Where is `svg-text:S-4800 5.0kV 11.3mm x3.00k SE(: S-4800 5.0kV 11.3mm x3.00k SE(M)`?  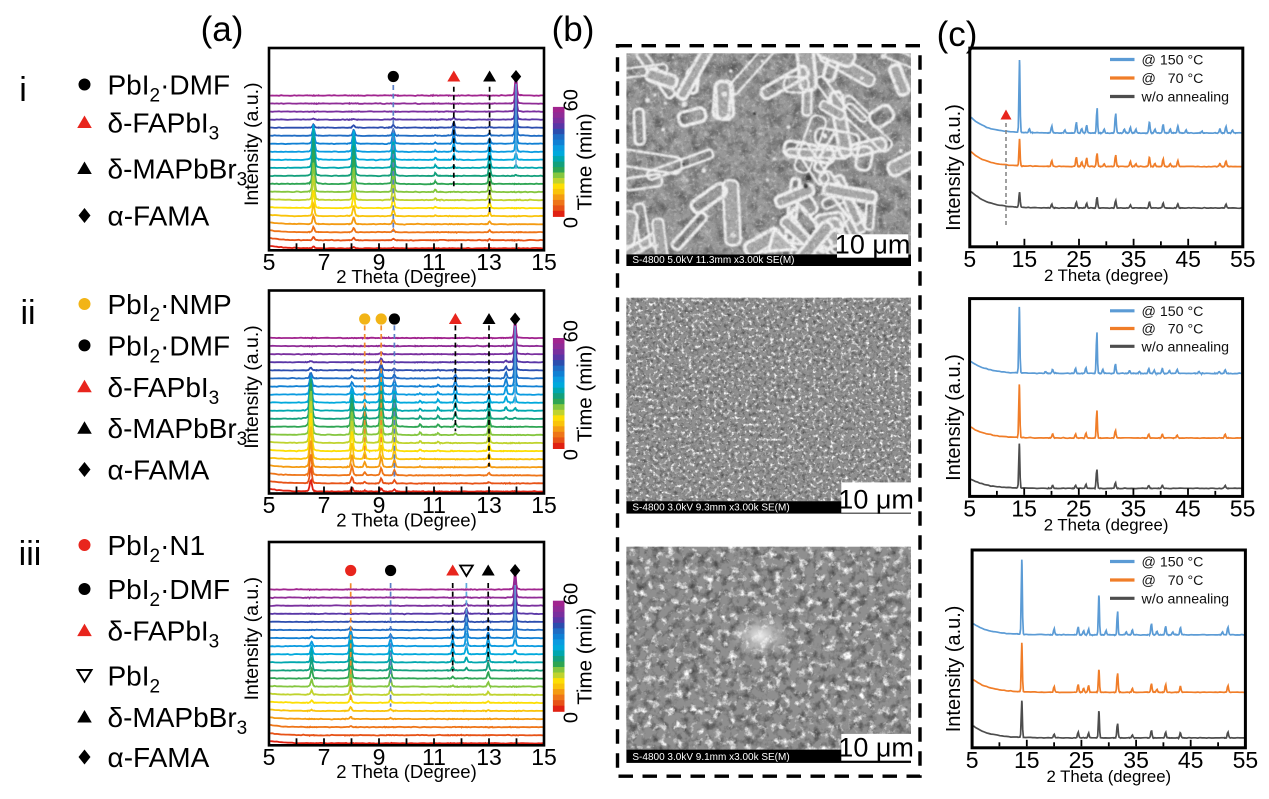 svg-text:S-4800 5.0kV 11.3mm x3.00k SE(: S-4800 5.0kV 11.3mm x3.00k SE(M) is located at coordinates (713, 260).